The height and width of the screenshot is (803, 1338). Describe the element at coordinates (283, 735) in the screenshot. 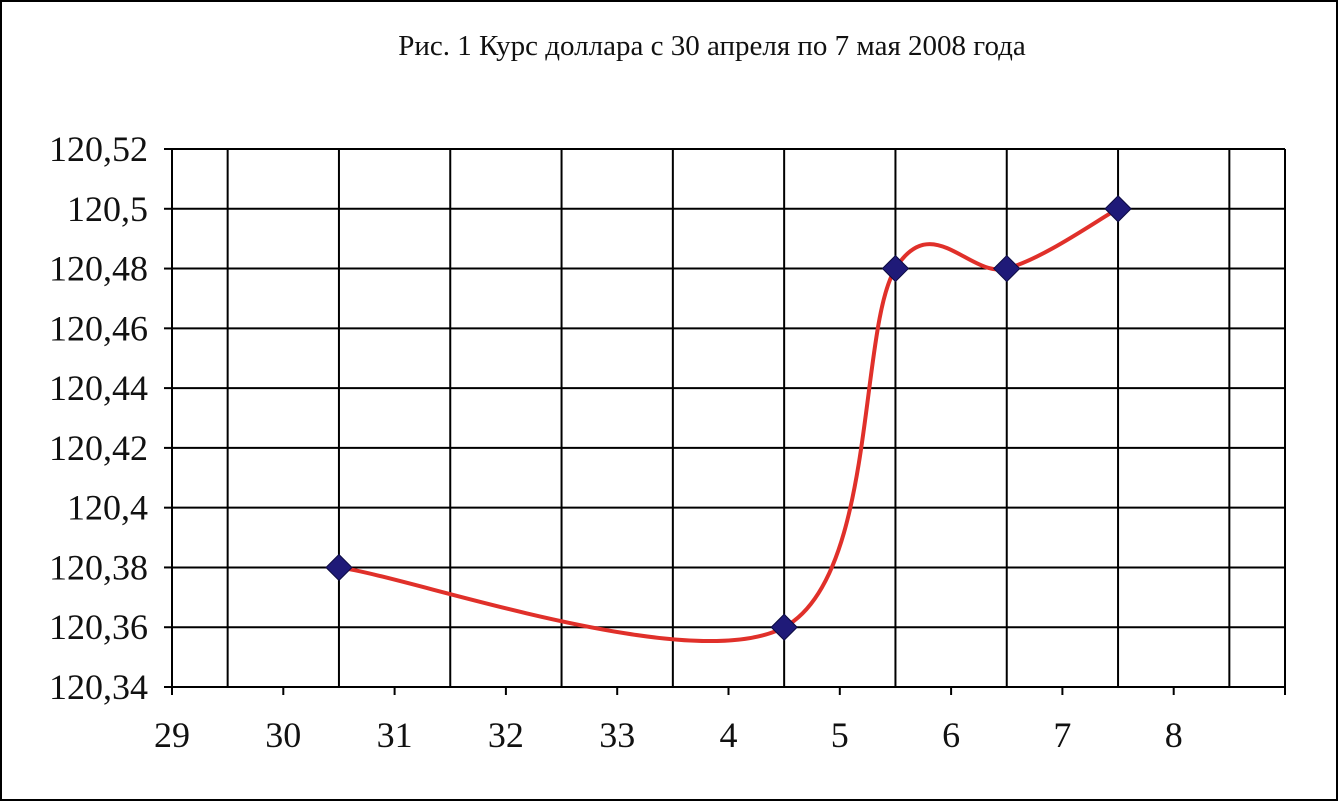

I see `x-tick-label: 30` at that location.